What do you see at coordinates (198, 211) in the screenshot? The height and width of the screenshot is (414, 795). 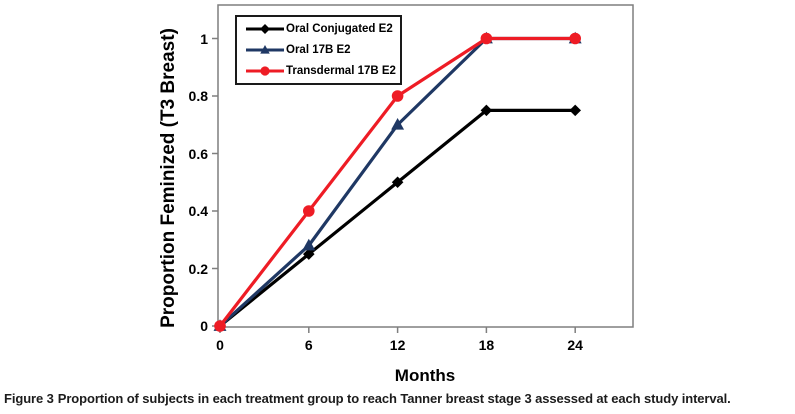 I see `y-tick-label: 0.4` at bounding box center [198, 211].